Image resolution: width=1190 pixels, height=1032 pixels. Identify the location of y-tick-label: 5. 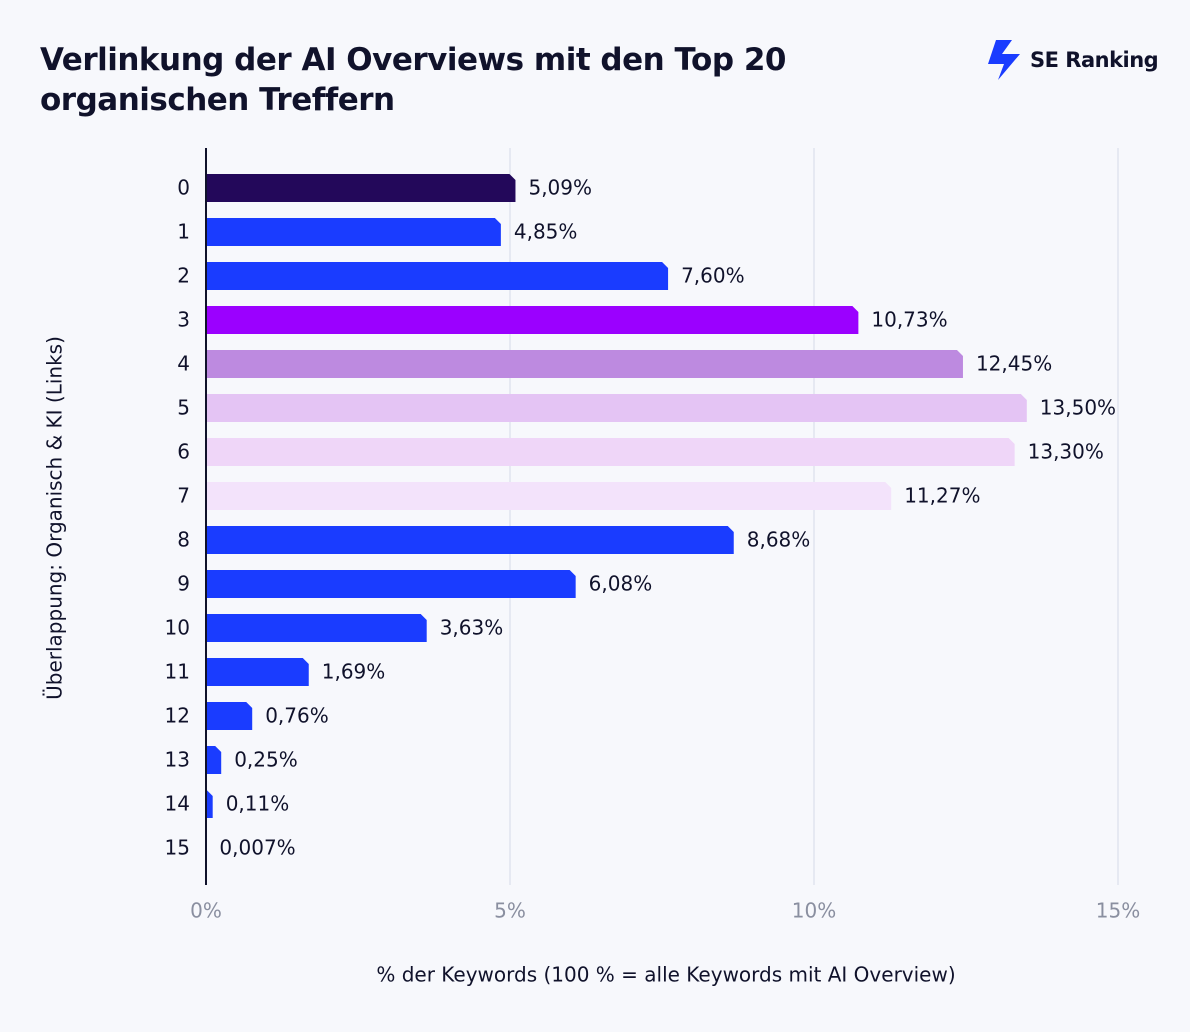
(183, 408).